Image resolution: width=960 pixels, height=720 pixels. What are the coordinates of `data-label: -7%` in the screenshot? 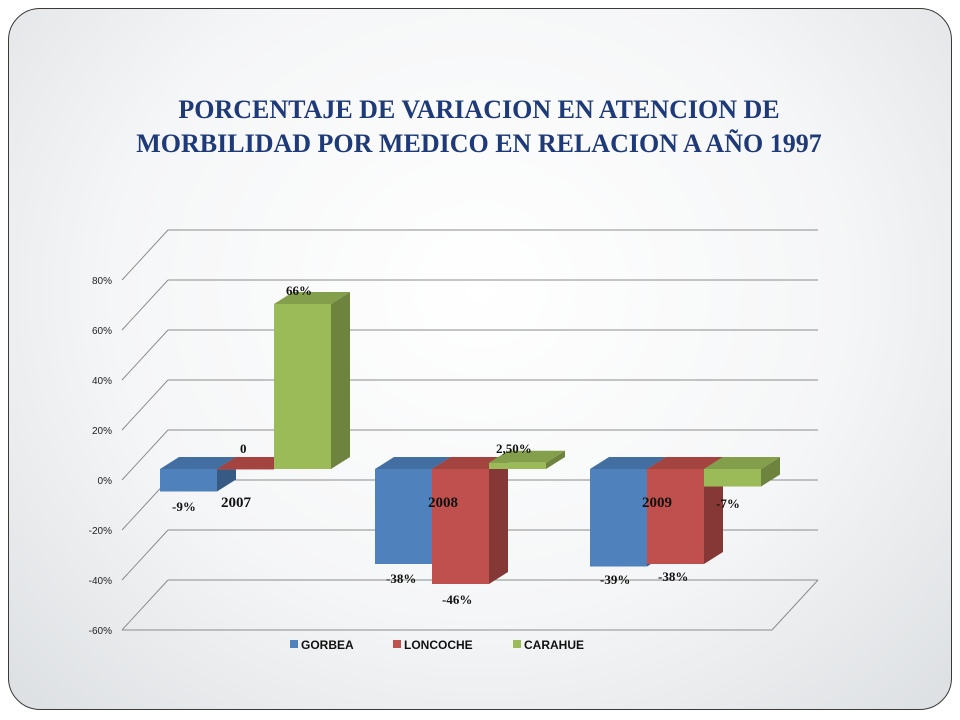 It's located at (728, 503).